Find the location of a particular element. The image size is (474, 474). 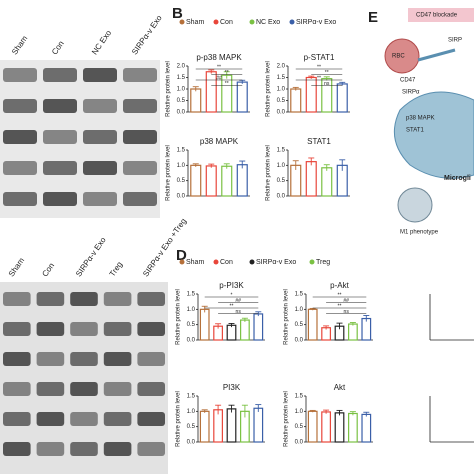

banner is located at coordinates (441, 15).